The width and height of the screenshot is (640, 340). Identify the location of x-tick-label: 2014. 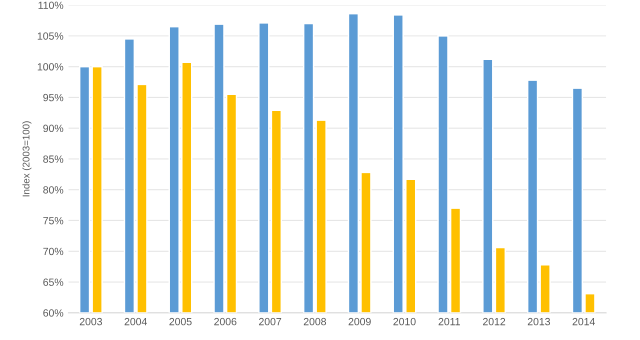
(583, 322).